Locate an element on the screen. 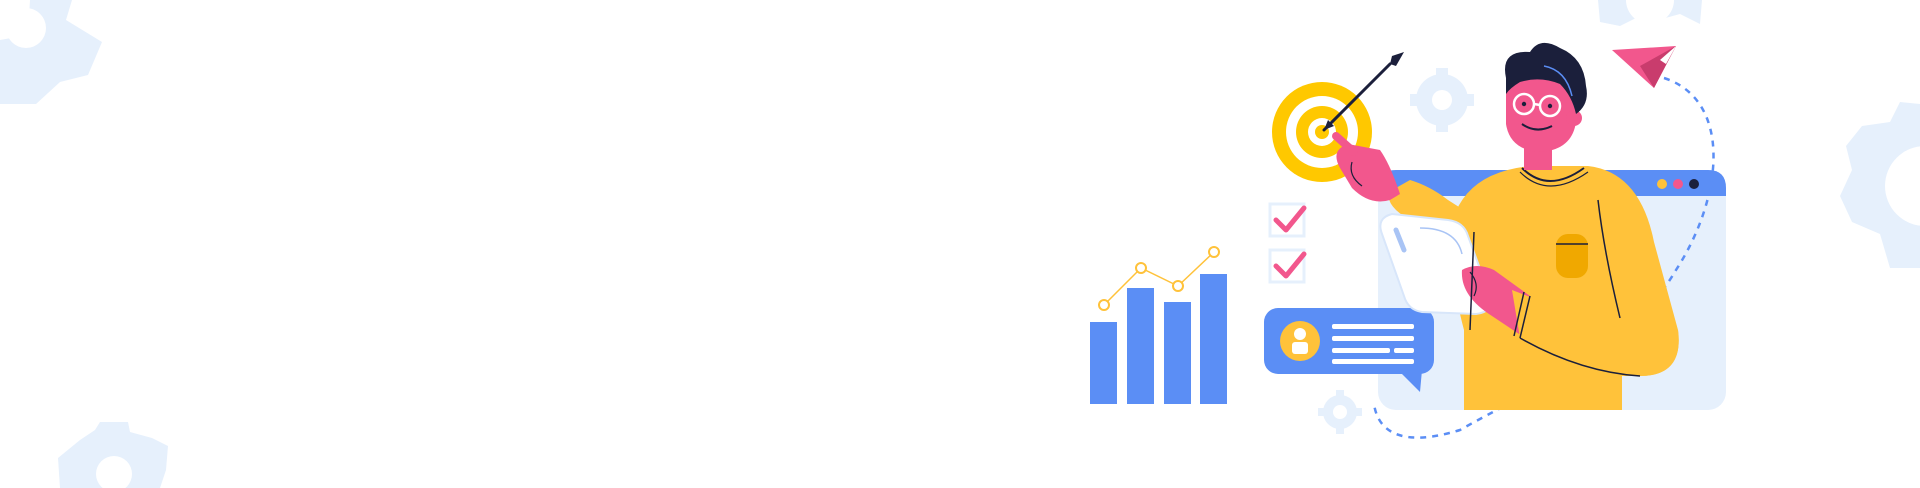  person-illustration is located at coordinates (1505, 226).